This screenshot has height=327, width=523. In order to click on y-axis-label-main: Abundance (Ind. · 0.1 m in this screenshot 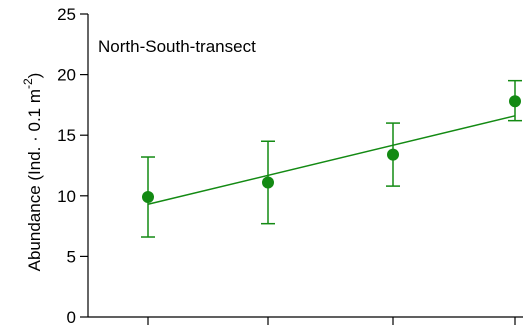, I will do `click(34, 180)`.